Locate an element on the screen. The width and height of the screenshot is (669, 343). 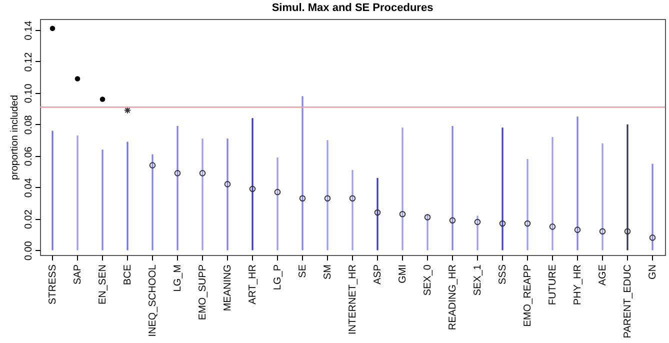
x-tick-label: SEX_0 is located at coordinates (428, 280).